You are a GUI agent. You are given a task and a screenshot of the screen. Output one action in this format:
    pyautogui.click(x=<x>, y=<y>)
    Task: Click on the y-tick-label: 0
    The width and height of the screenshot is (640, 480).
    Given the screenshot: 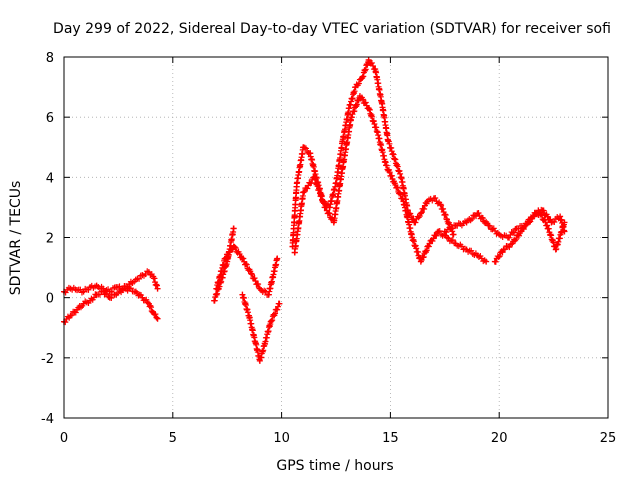 What is the action you would take?
    pyautogui.click(x=50, y=299)
    